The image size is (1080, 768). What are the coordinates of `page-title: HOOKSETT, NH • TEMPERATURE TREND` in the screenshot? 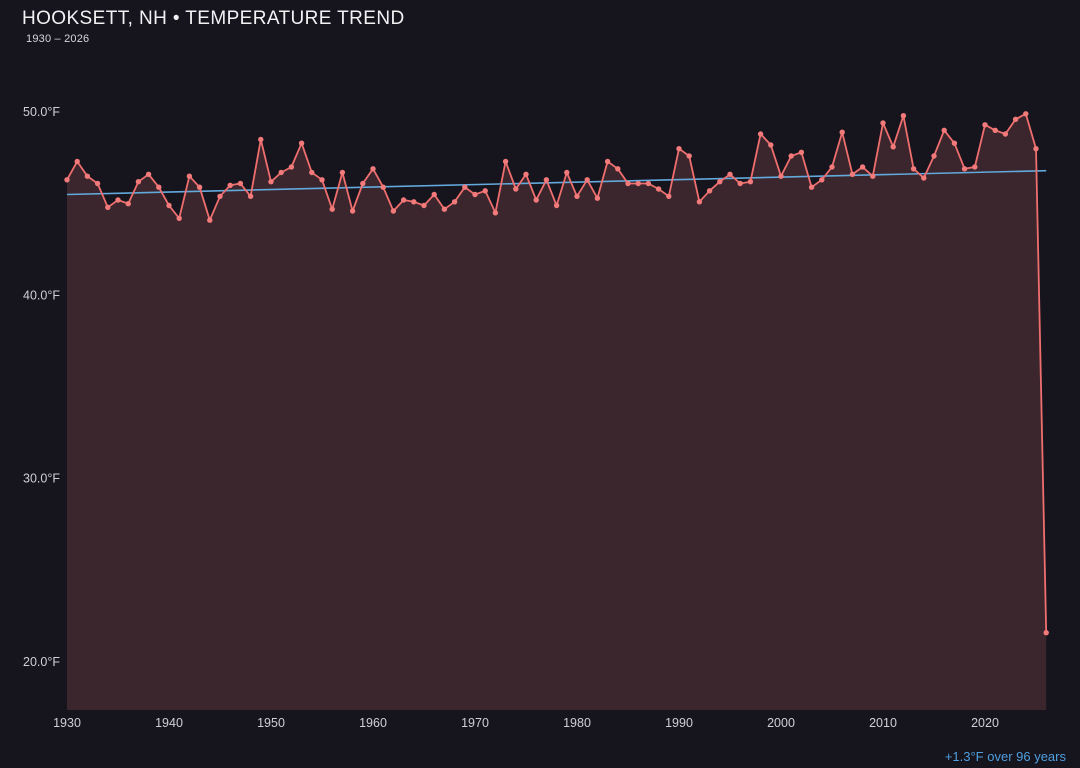 It's located at (213, 18).